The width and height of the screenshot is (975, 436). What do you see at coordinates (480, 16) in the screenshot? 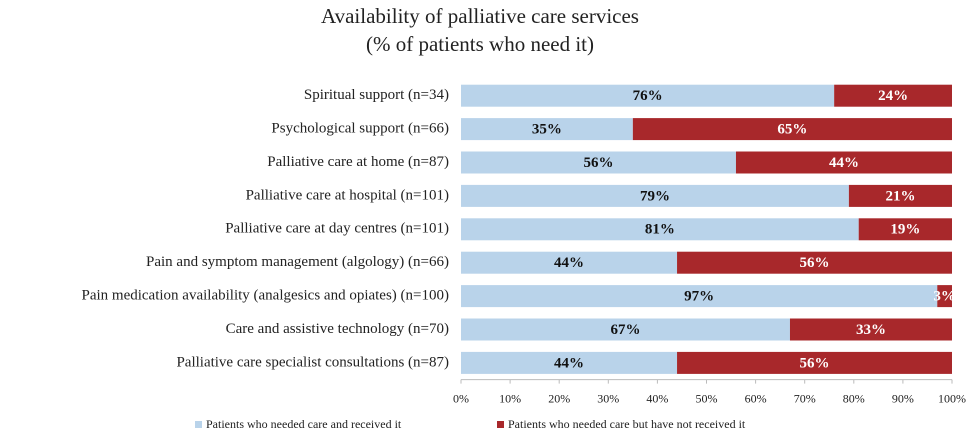
I see `chart-title: Availability of palliative care services` at bounding box center [480, 16].